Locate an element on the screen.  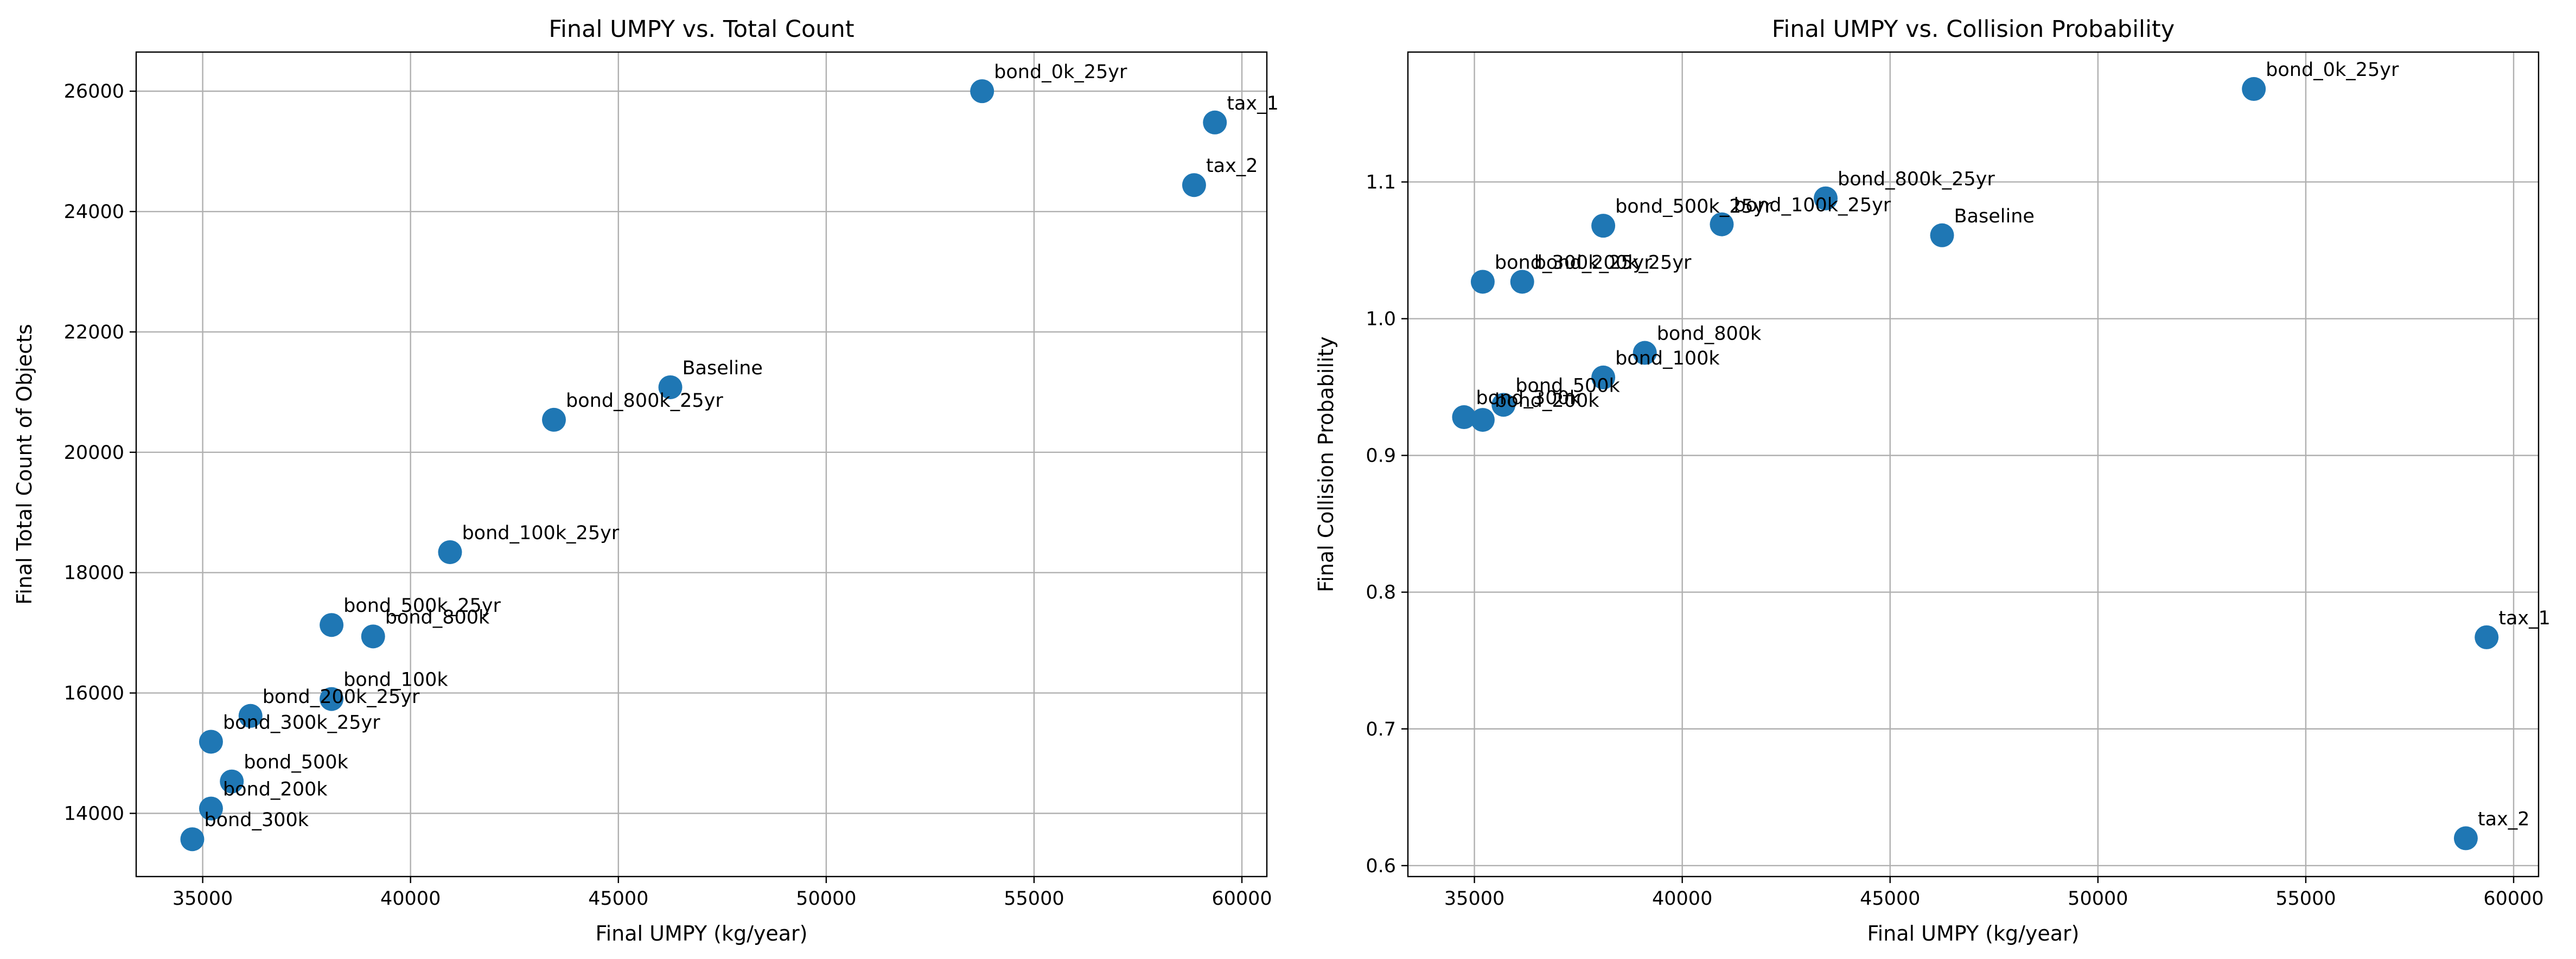
y-tick-label: 26000 is located at coordinates (94, 92).